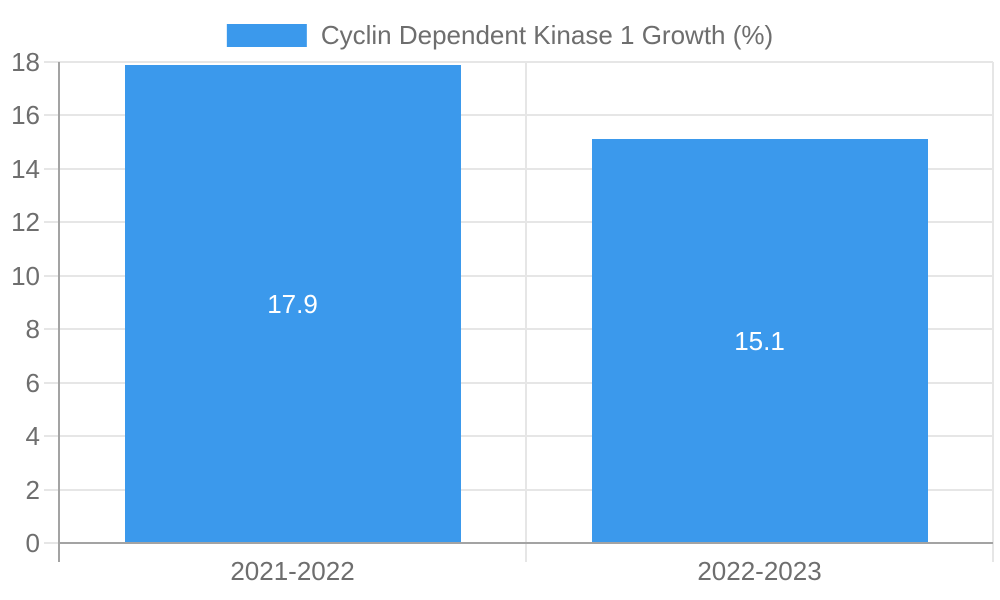  What do you see at coordinates (32, 329) in the screenshot?
I see `y-tick-label: 8` at bounding box center [32, 329].